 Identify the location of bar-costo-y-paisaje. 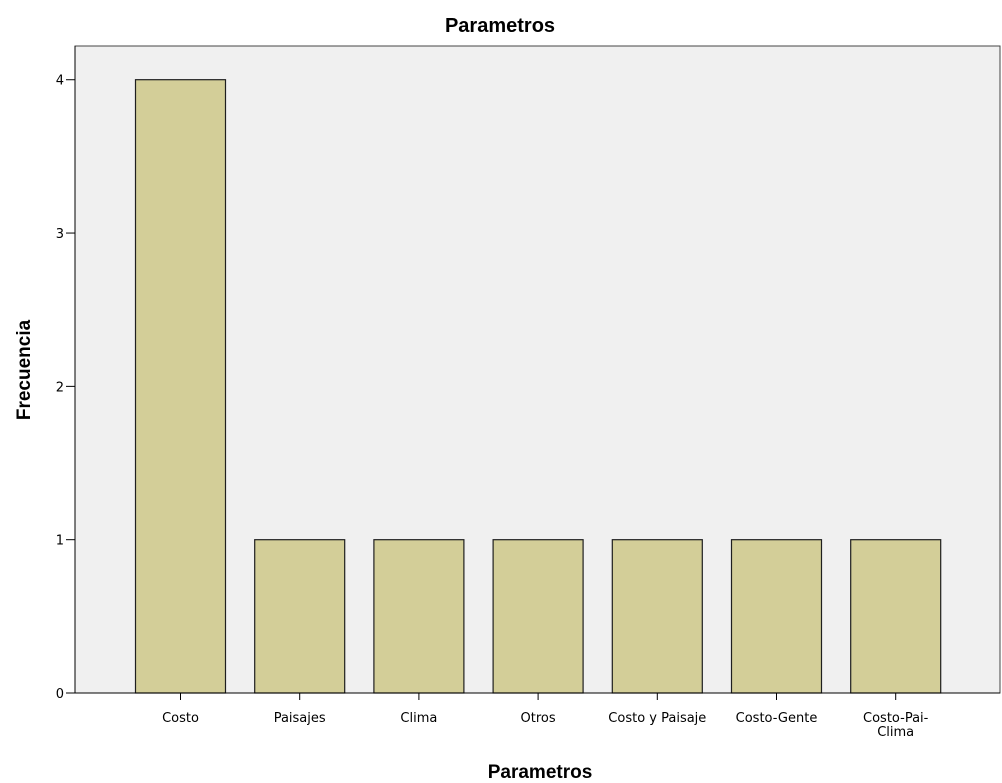
(657, 616).